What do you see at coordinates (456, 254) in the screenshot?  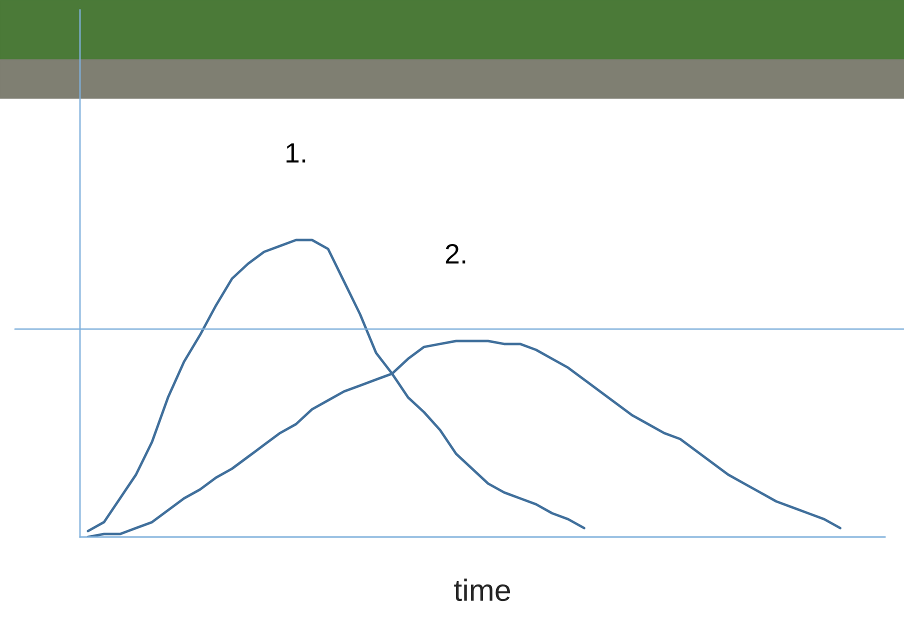 I see `text: 2.` at bounding box center [456, 254].